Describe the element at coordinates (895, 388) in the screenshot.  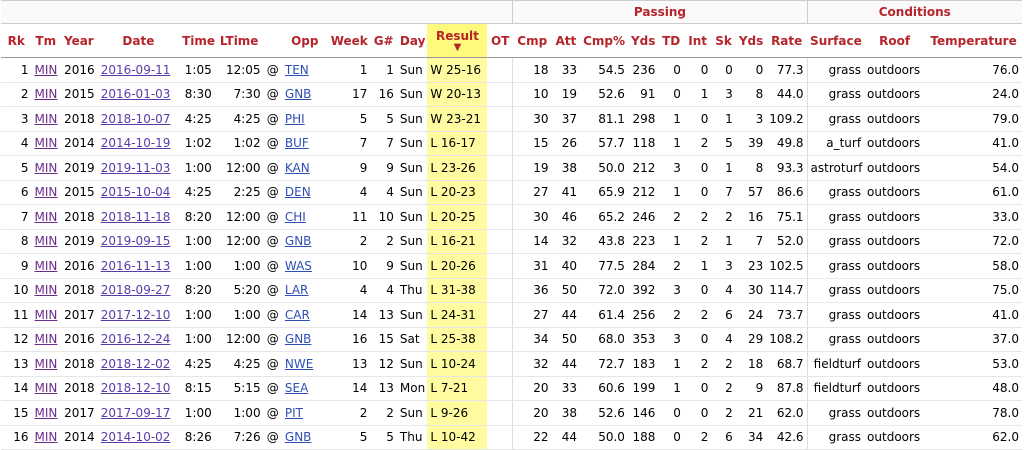
I see `cell-23: outdoors` at that location.